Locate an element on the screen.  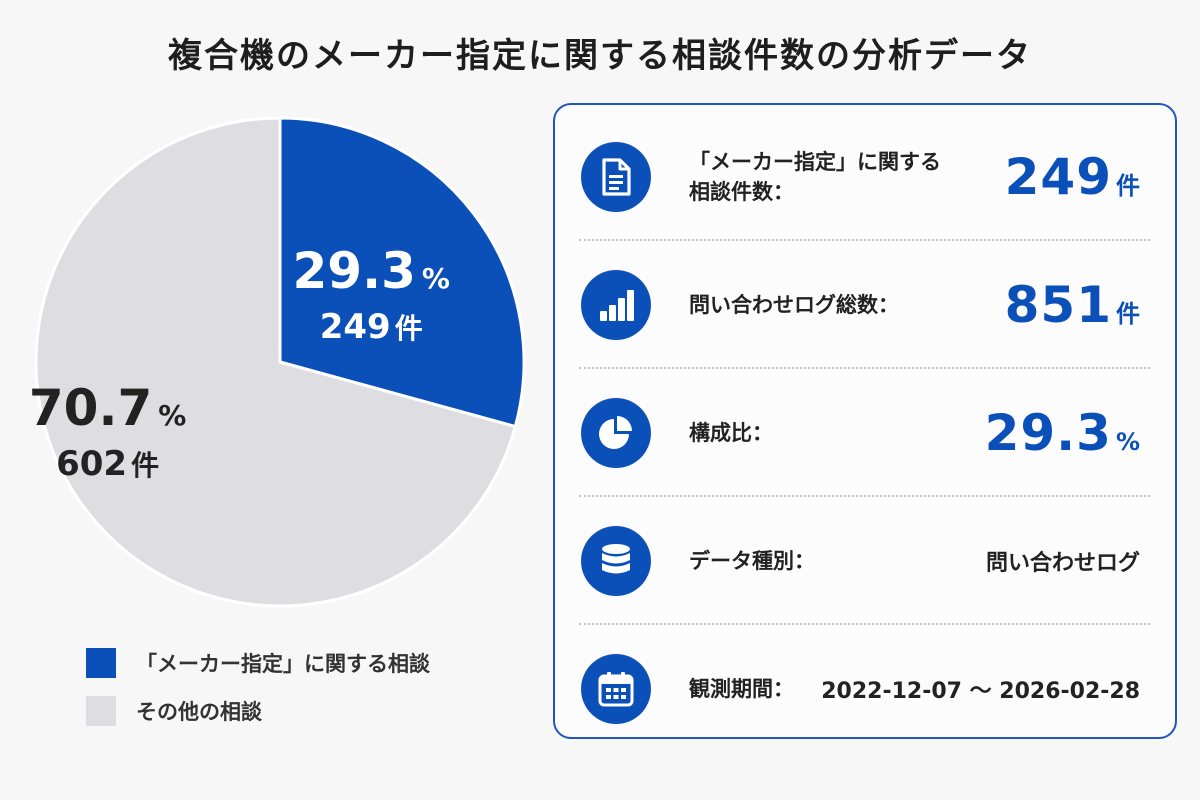
legend-item-maker: 「メーカー指定」に関する相談 is located at coordinates (258, 663).